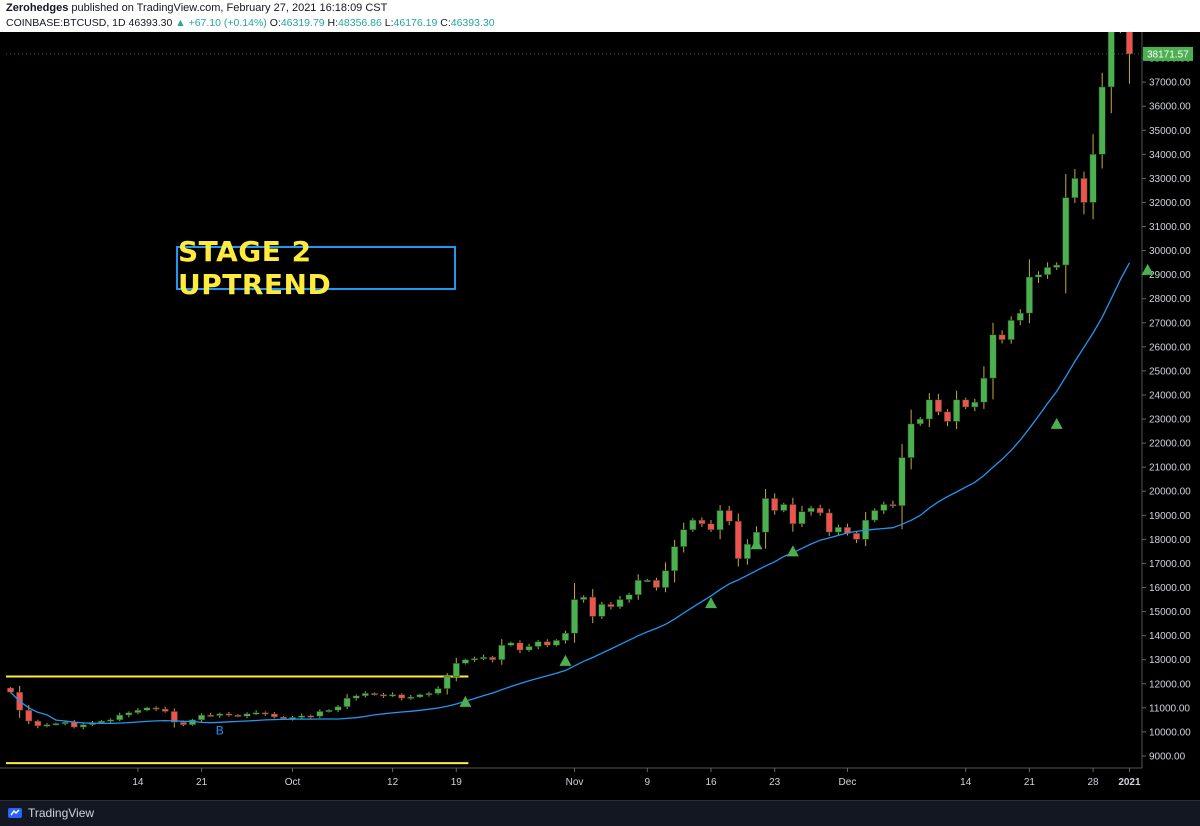 This screenshot has width=1200, height=826. I want to click on y-tick-label: 22000.00, so click(1170, 444).